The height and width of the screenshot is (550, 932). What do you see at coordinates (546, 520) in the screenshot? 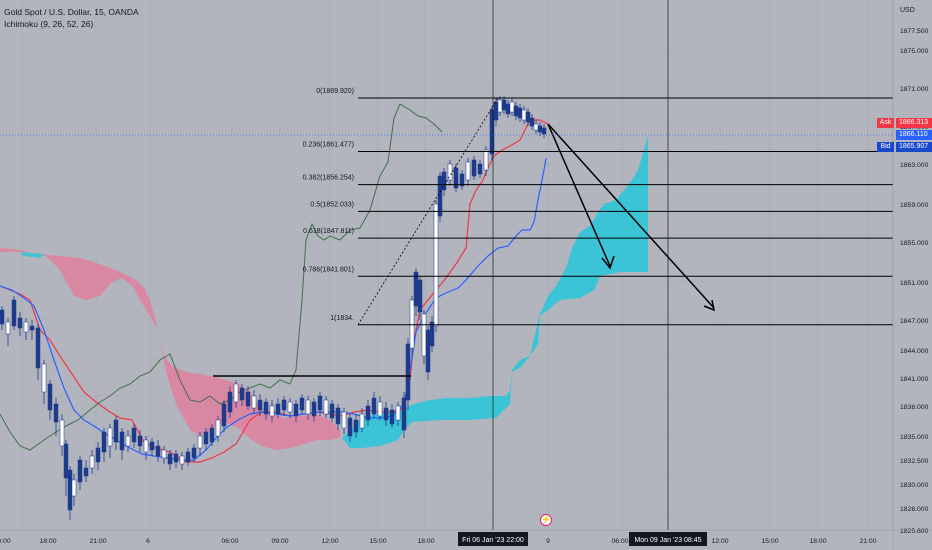
I see `lightning-icon: ⚡` at bounding box center [546, 520].